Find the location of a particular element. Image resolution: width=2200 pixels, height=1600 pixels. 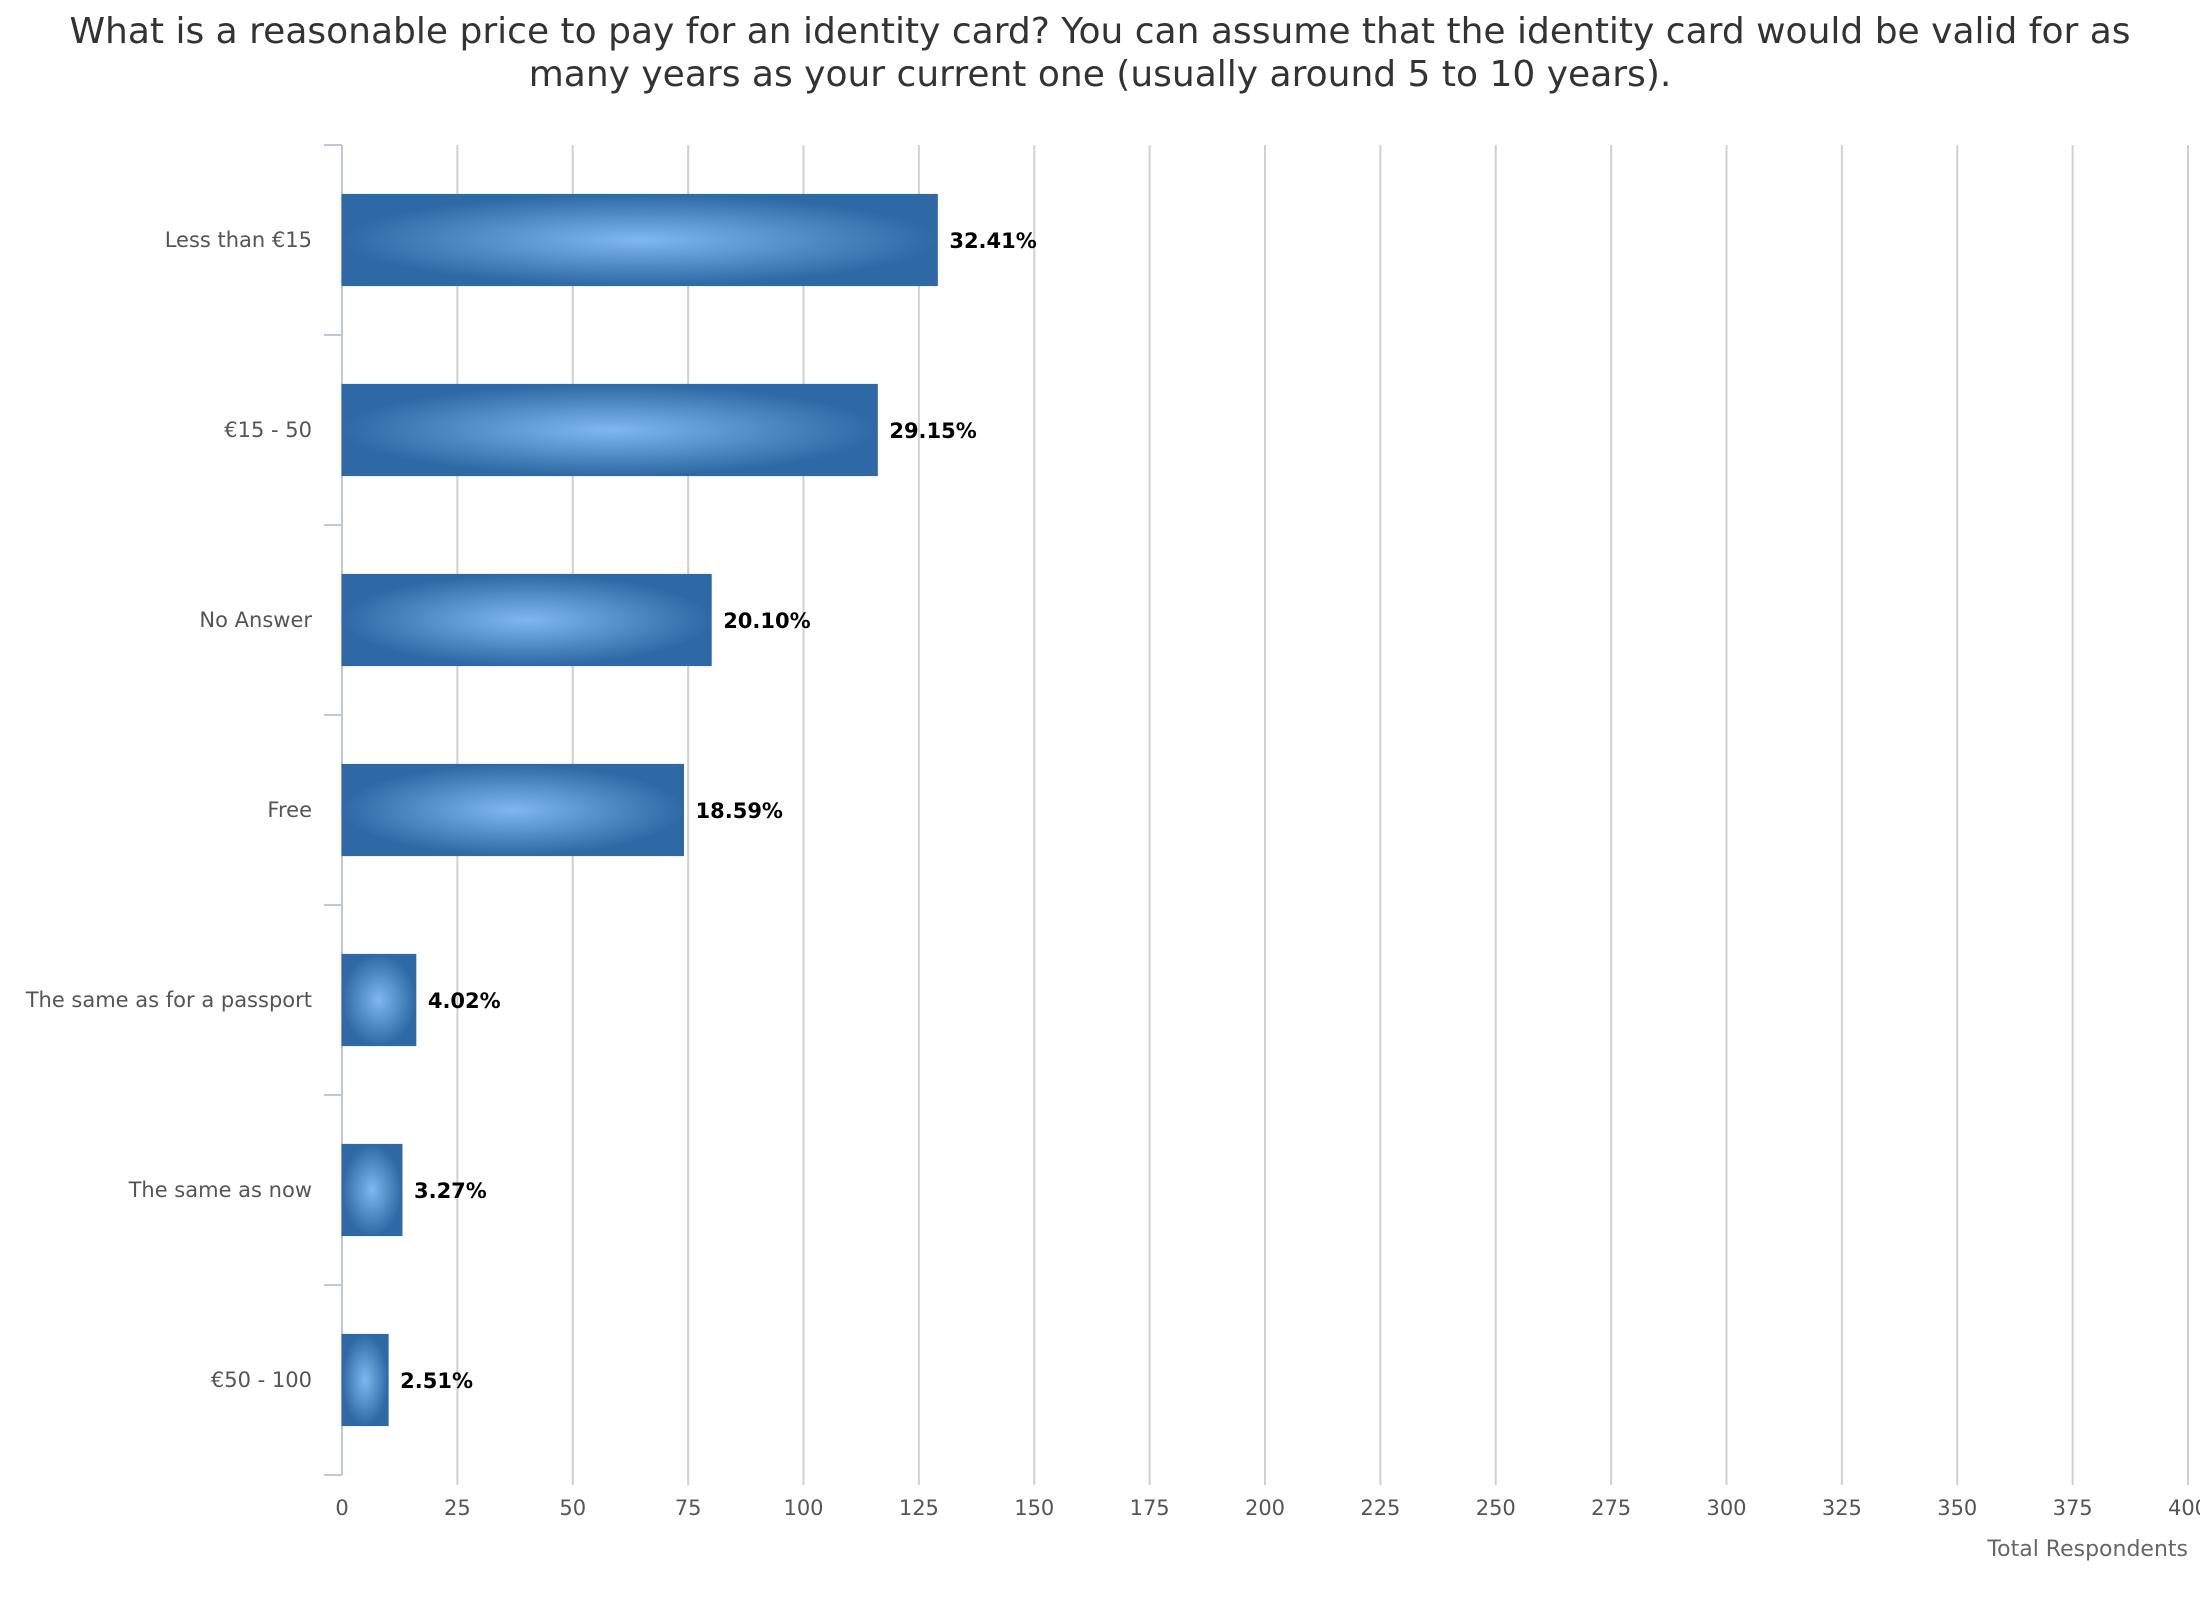

x-tick-label: 300 is located at coordinates (1726, 1508).